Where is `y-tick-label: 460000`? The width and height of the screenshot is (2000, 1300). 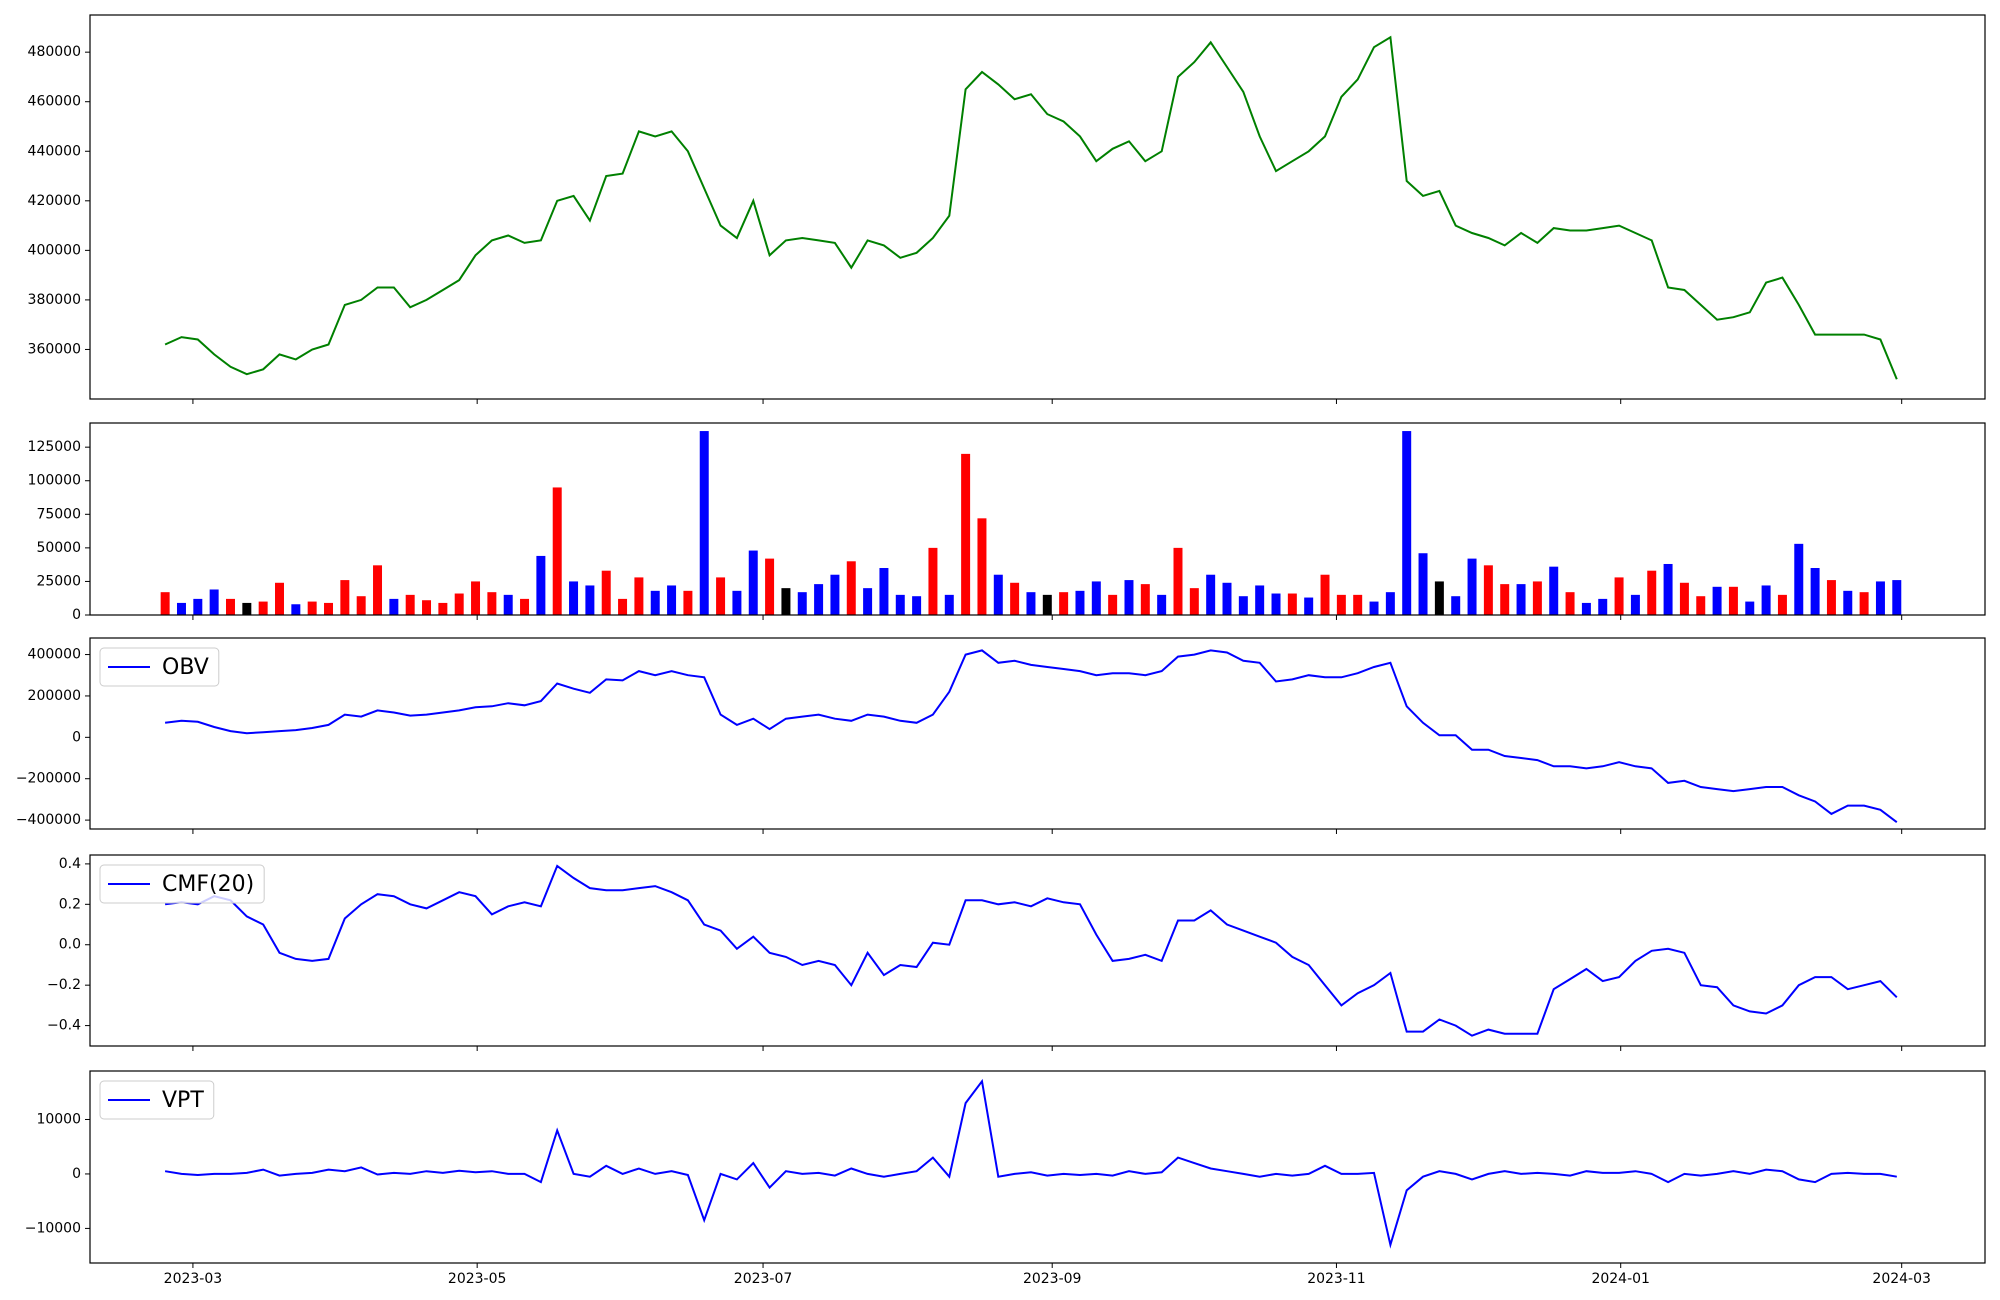 y-tick-label: 460000 is located at coordinates (54, 102).